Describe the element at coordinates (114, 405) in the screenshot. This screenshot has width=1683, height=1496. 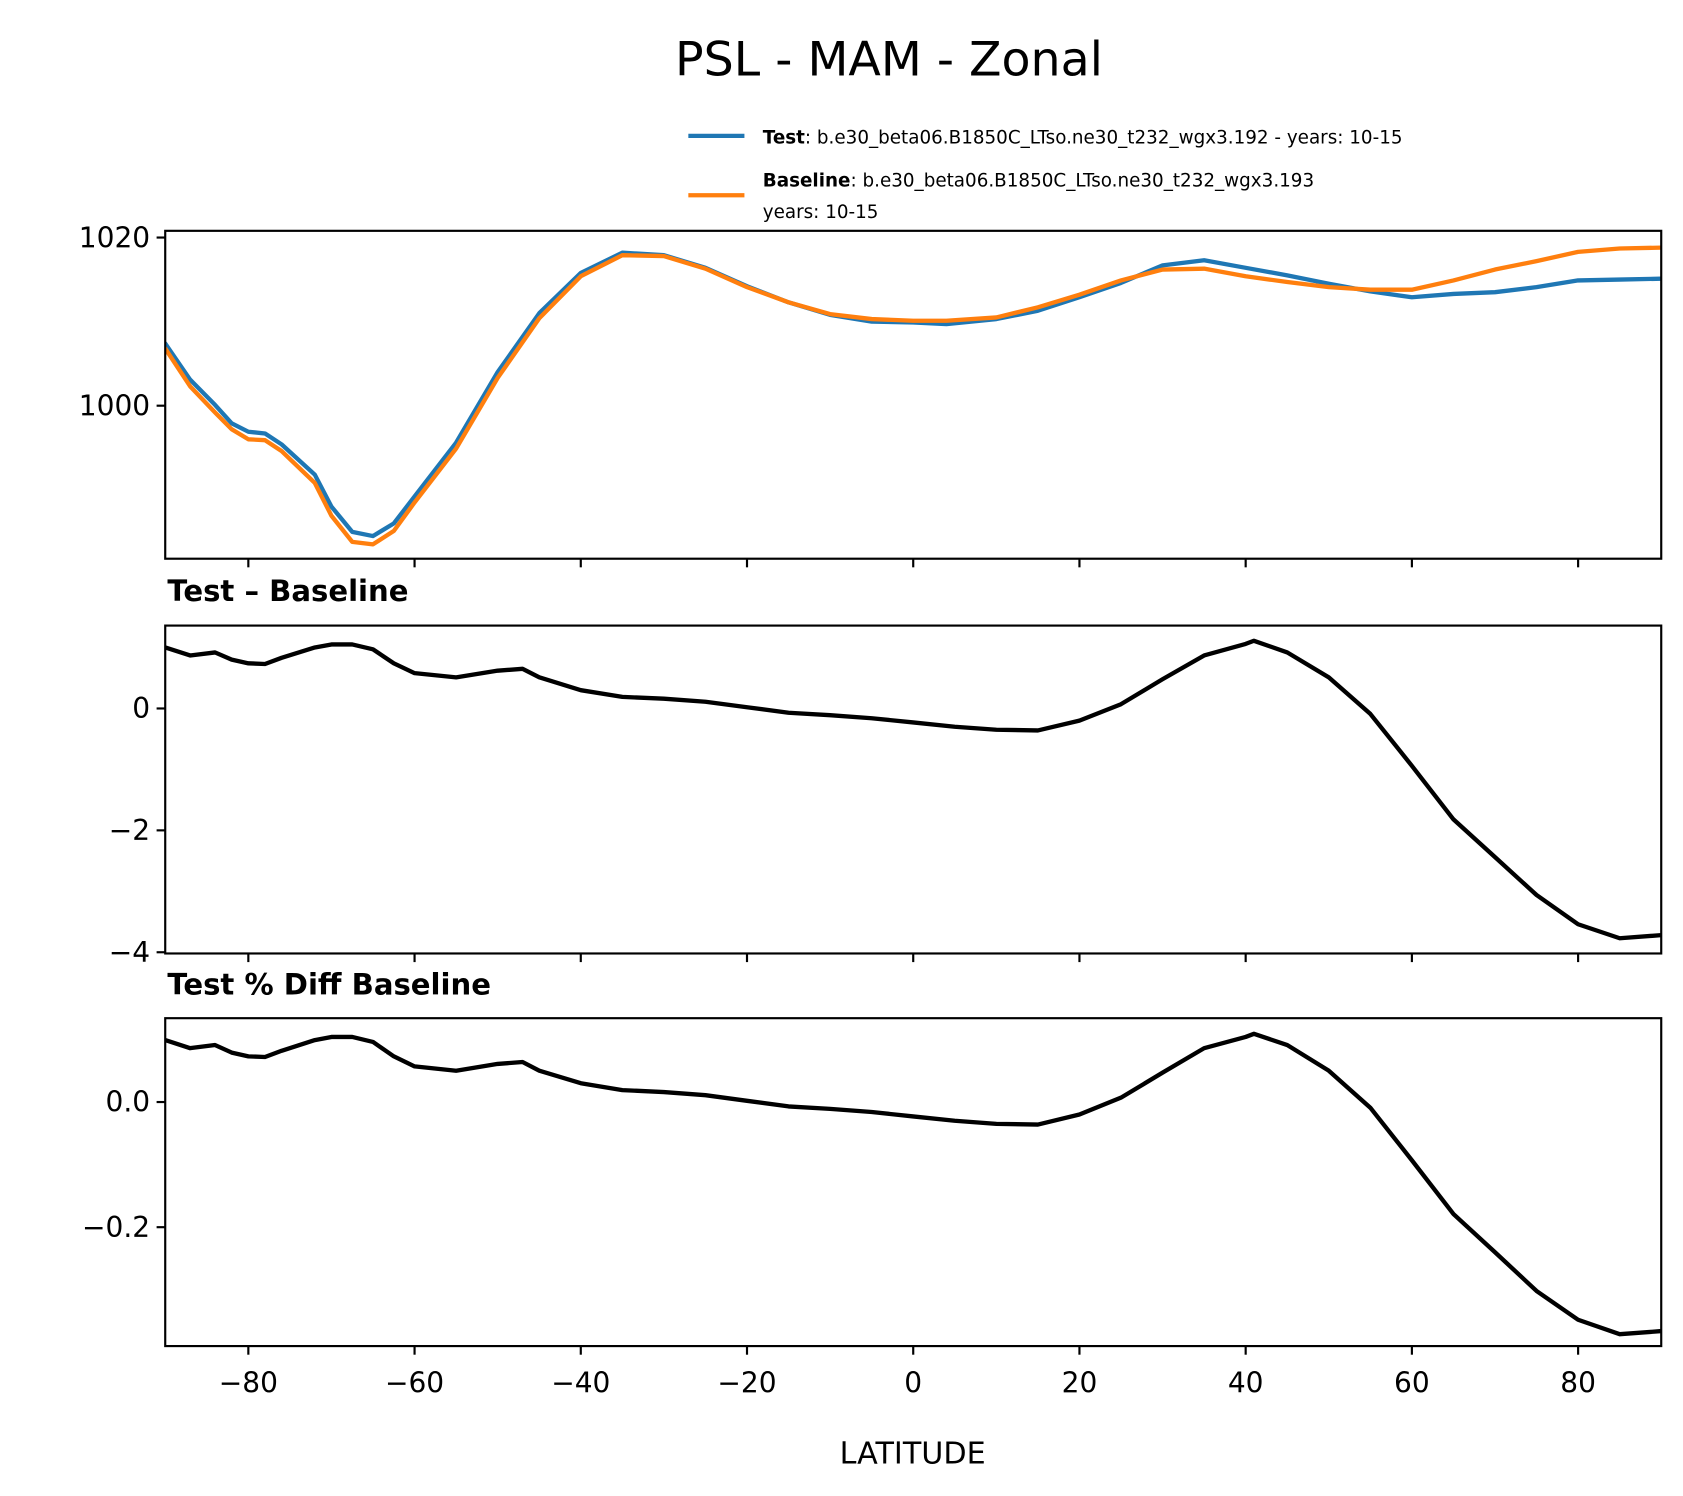
I see `y-tick-label: 1000` at that location.